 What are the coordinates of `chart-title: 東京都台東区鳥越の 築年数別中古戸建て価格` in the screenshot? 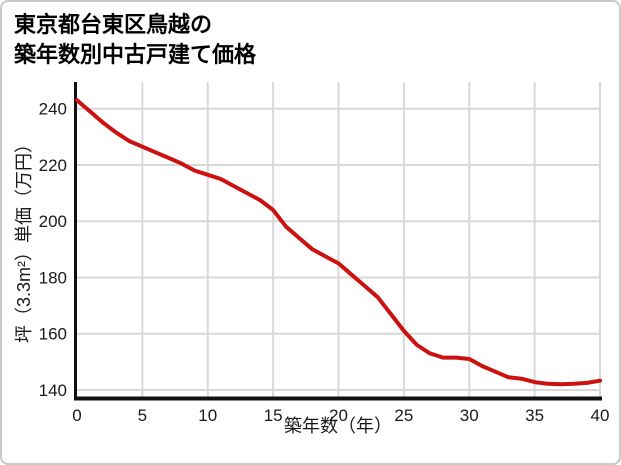 It's located at (135, 40).